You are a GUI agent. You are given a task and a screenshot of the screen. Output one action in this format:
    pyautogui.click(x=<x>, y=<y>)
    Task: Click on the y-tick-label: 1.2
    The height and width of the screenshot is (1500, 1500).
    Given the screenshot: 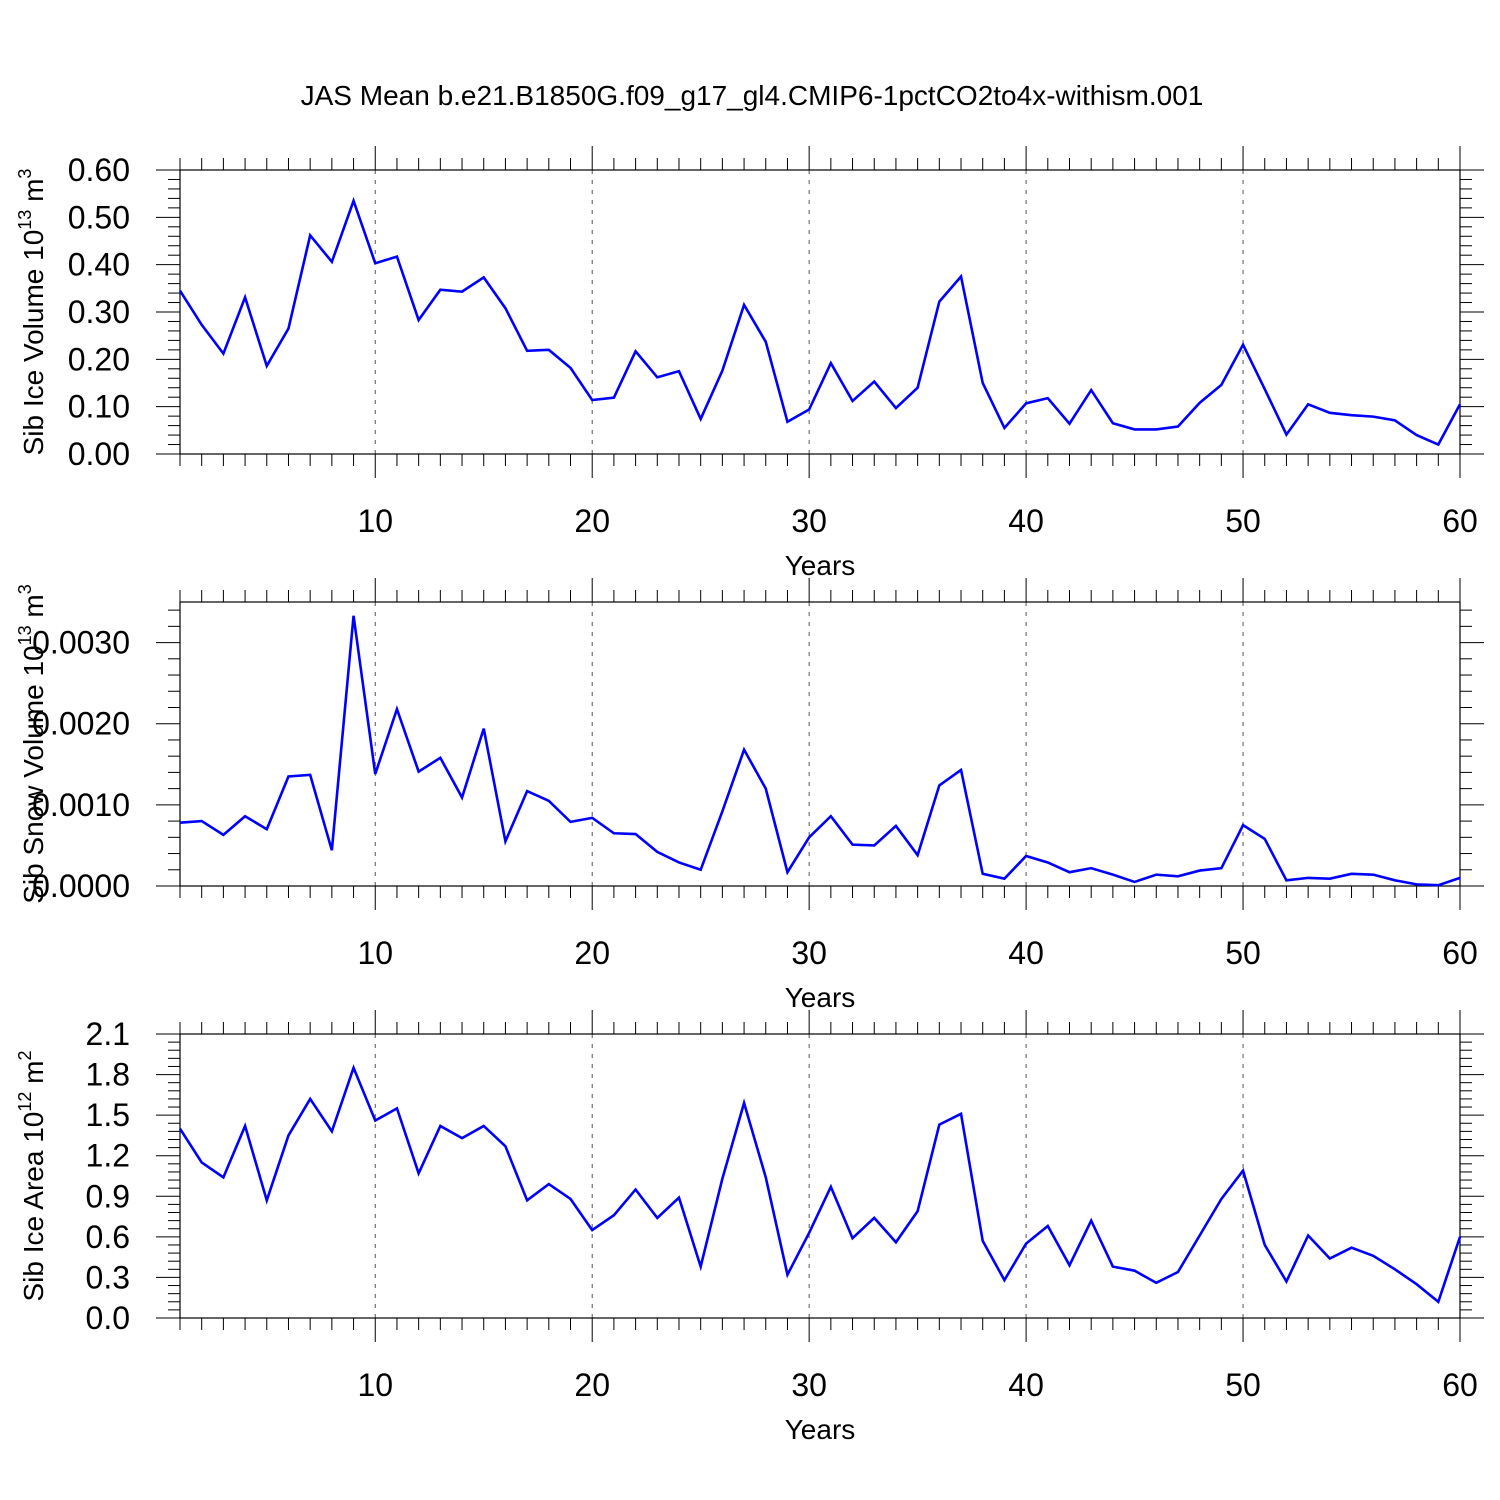 What is the action you would take?
    pyautogui.click(x=108, y=1156)
    